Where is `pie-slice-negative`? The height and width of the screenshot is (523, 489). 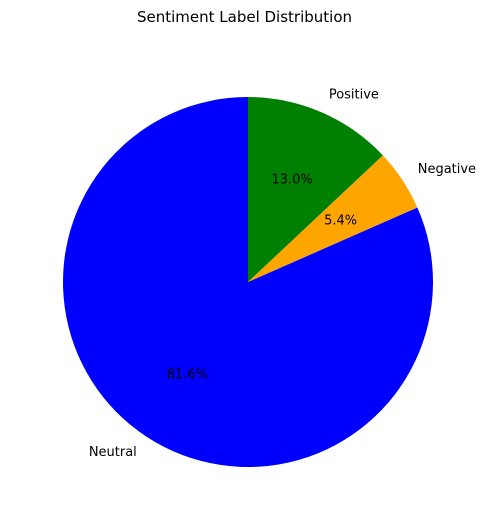 pie-slice-negative is located at coordinates (333, 218).